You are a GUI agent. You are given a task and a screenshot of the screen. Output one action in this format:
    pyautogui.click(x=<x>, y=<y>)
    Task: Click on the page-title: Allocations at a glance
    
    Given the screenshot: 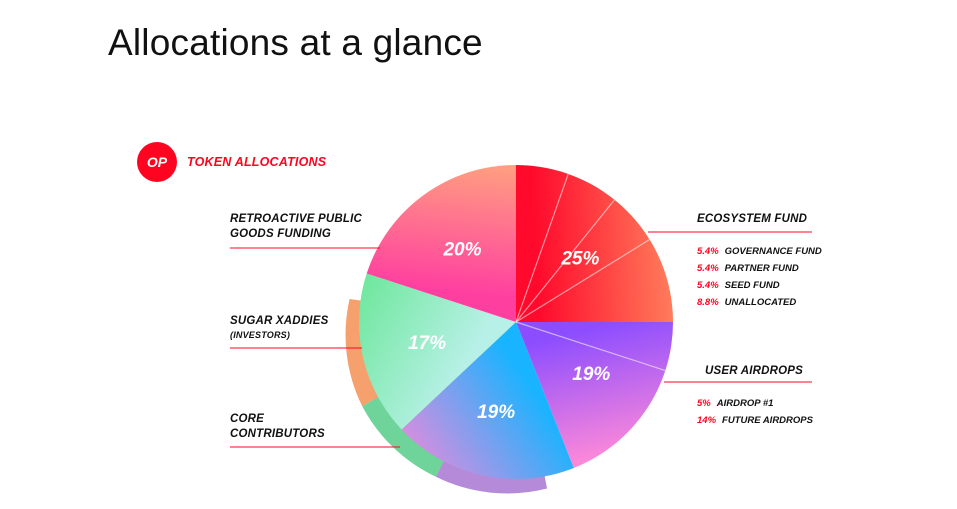 What is the action you would take?
    pyautogui.click(x=295, y=42)
    